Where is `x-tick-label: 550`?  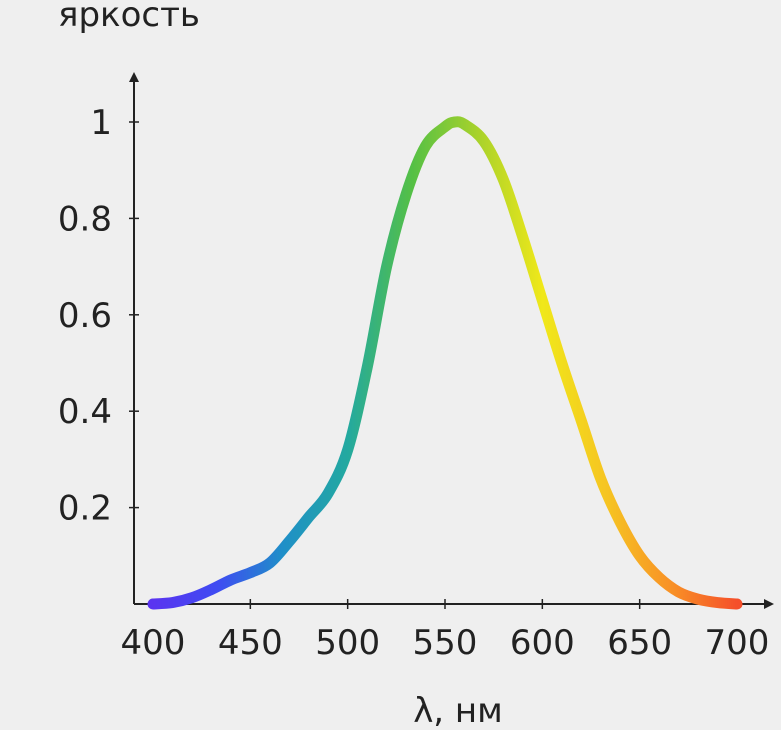
x-tick-label: 550 is located at coordinates (445, 643).